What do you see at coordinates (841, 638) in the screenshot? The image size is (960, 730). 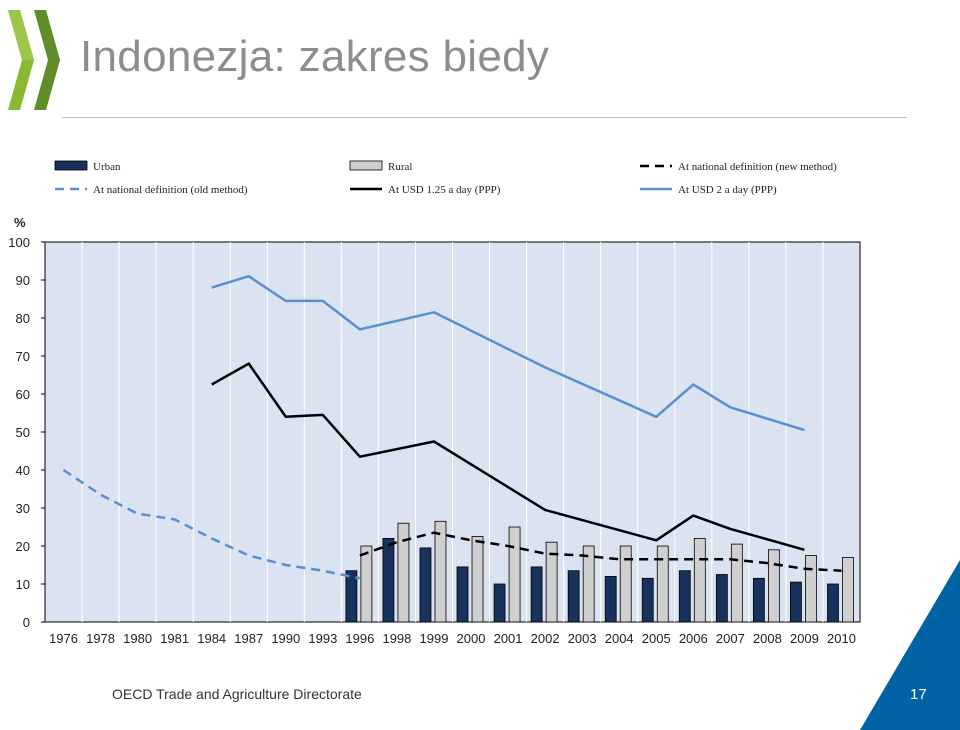 I see `x-tick-label-2010: 2010` at bounding box center [841, 638].